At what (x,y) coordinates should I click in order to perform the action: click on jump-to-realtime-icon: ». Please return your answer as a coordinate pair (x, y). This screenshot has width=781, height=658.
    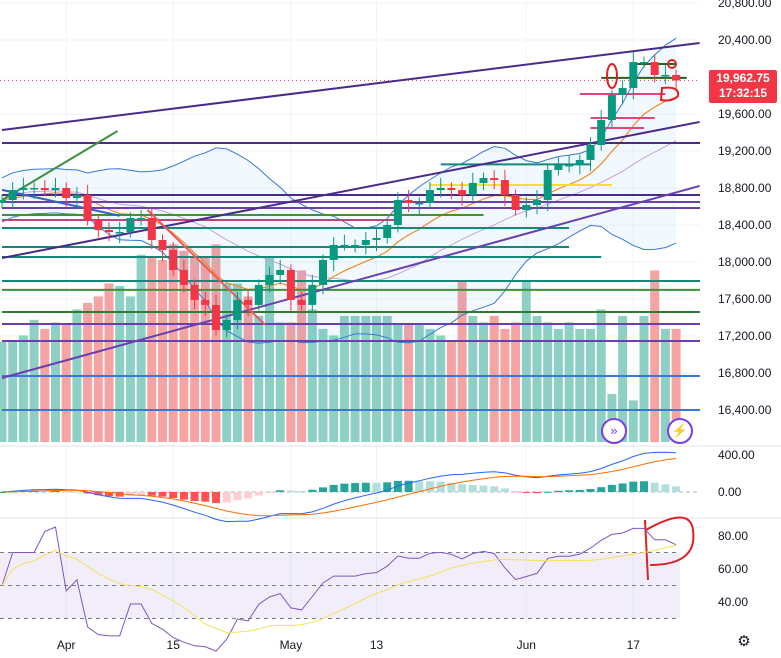
    Looking at the image, I should click on (614, 431).